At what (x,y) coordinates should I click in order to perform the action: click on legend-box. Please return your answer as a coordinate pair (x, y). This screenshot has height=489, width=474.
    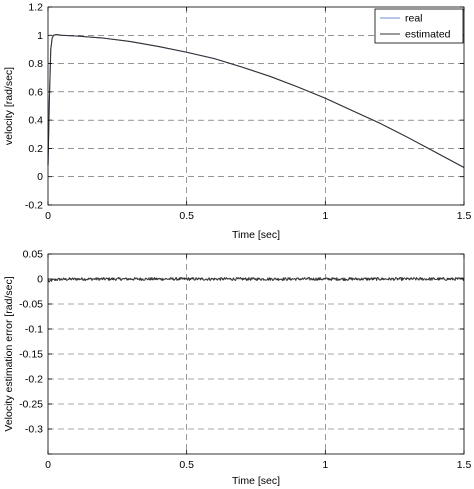
    Looking at the image, I should click on (419, 26).